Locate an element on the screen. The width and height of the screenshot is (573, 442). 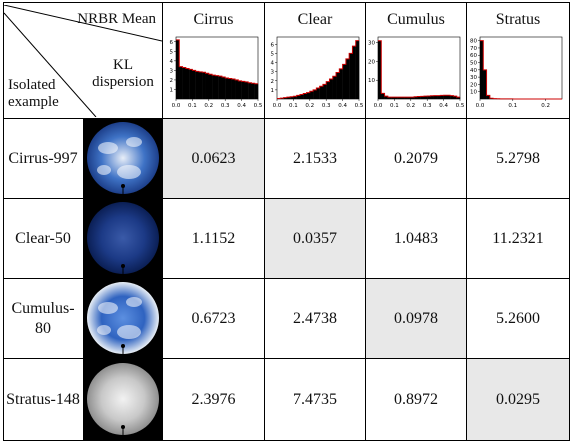
column-header: Cumulus 0.0 0.1 0.2 0.3 0.4 0.5 10 20 30 is located at coordinates (416, 60).